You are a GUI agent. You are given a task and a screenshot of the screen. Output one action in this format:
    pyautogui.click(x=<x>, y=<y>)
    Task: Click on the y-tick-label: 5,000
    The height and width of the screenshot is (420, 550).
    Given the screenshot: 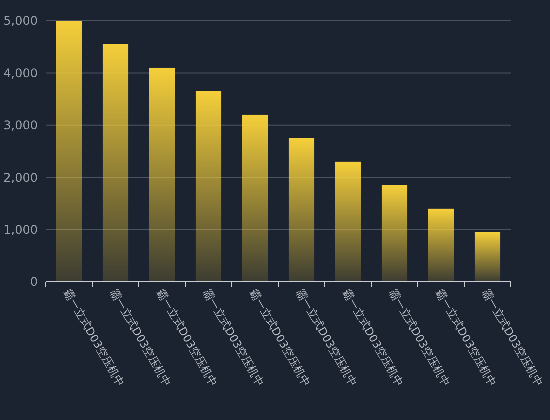 What is the action you would take?
    pyautogui.click(x=21, y=21)
    